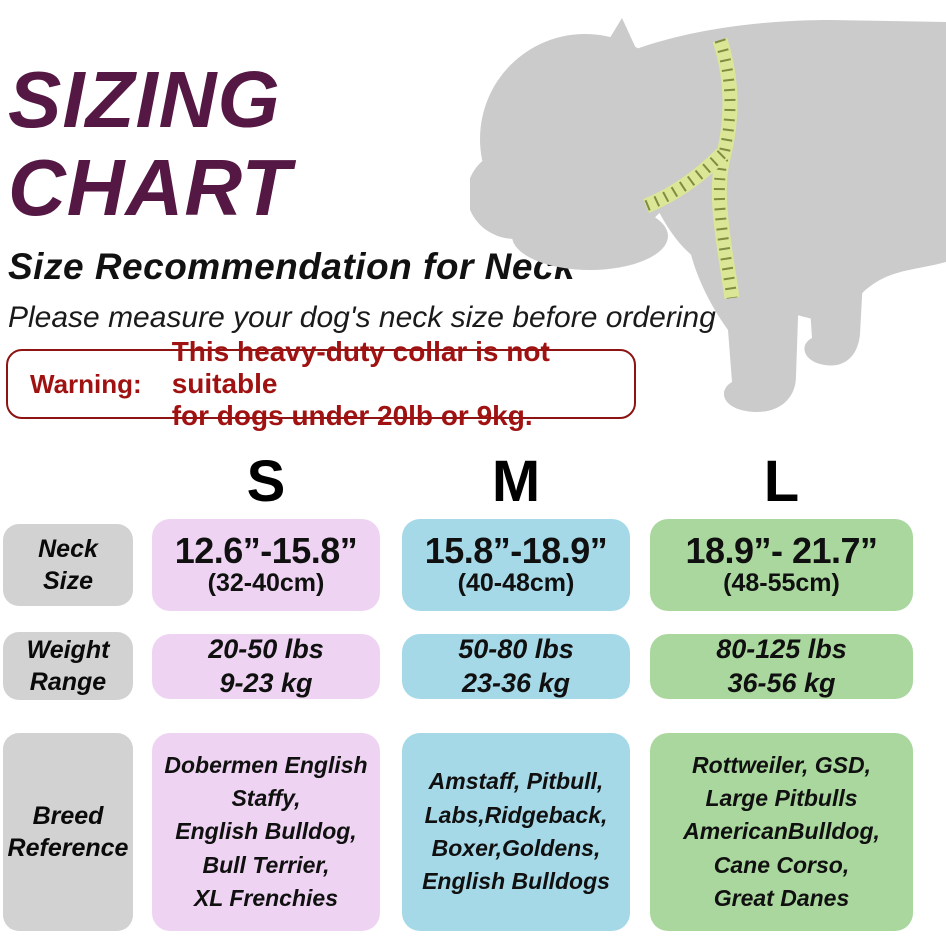  I want to click on weight-range-text-m: 50-80 lbs 23-36 kg, so click(516, 665).